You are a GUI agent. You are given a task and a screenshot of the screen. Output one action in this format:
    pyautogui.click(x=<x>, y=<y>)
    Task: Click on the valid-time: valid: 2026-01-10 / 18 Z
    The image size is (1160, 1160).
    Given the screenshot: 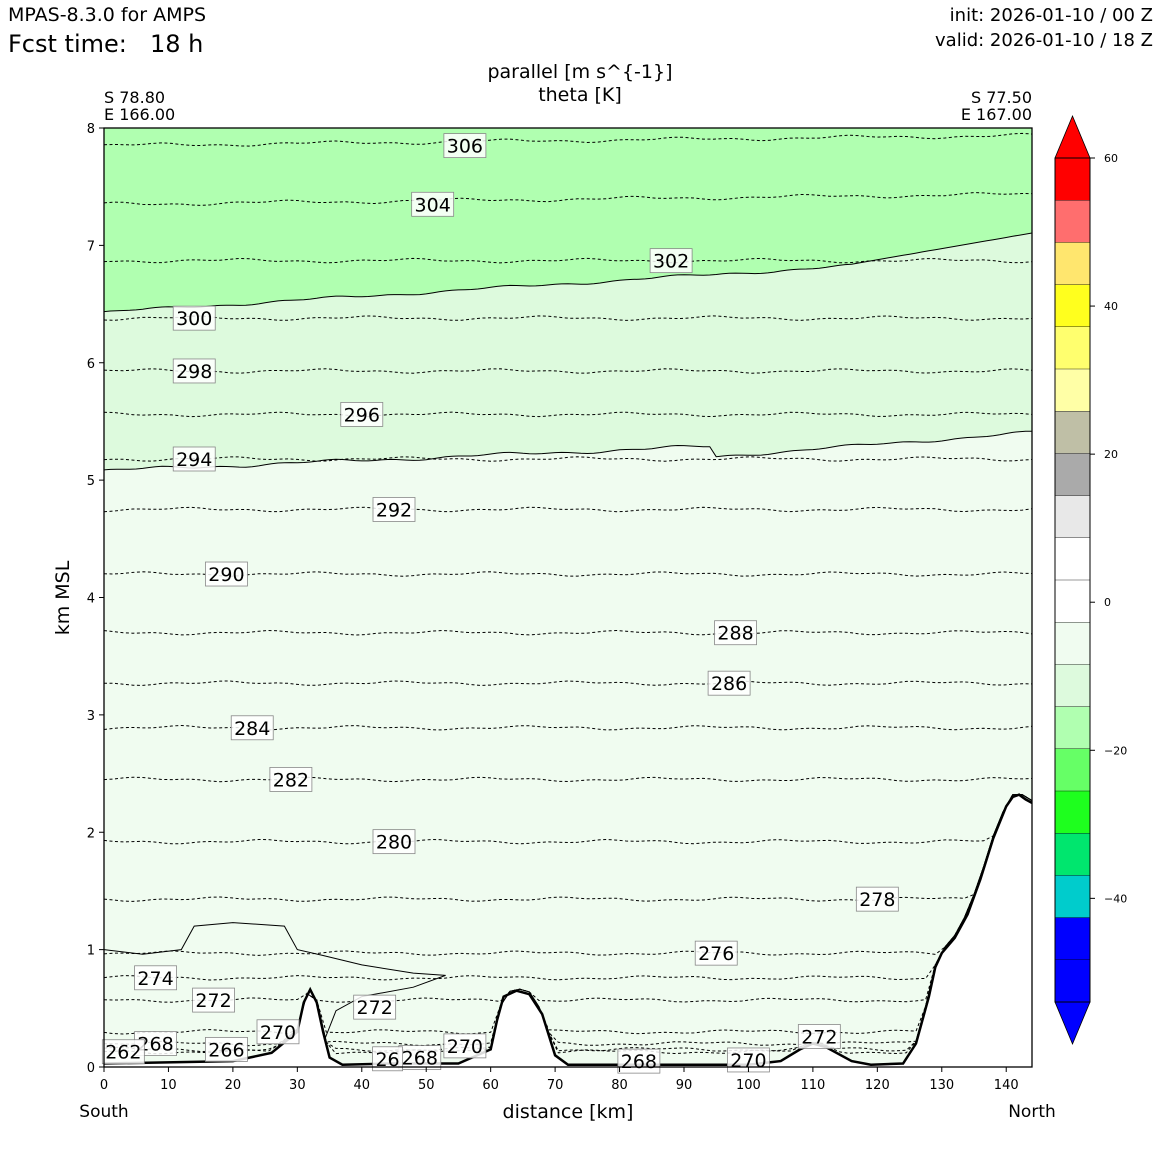 What is the action you would take?
    pyautogui.click(x=1044, y=40)
    